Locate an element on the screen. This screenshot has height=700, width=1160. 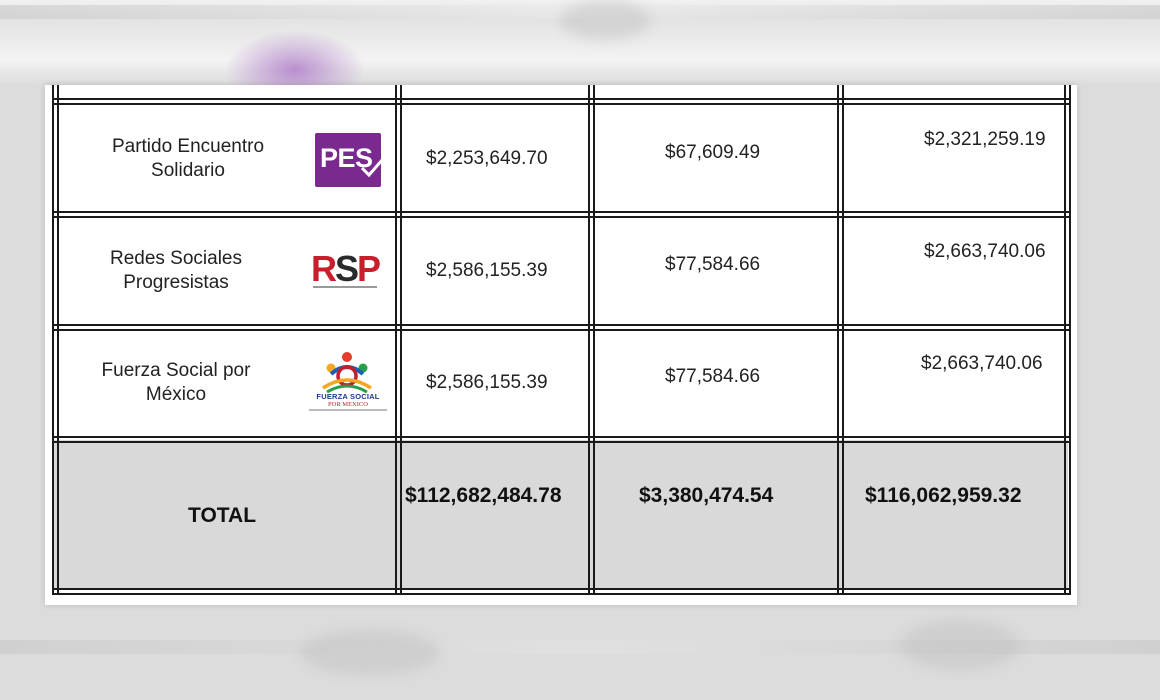
fuerza-social-logo-text: FUERZA SOCIAL is located at coordinates (348, 396).